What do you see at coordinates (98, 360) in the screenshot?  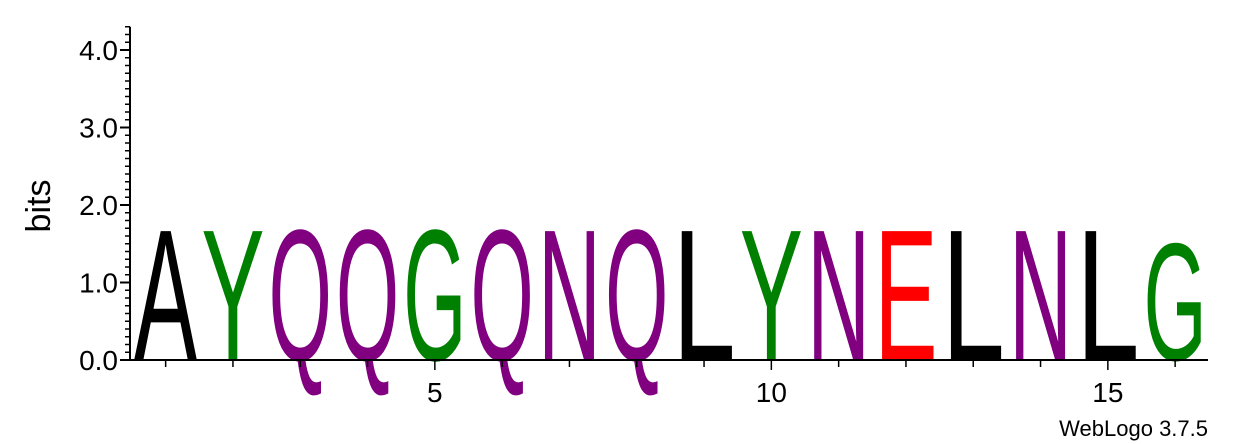 I see `y-tick-label: 0.0` at bounding box center [98, 360].